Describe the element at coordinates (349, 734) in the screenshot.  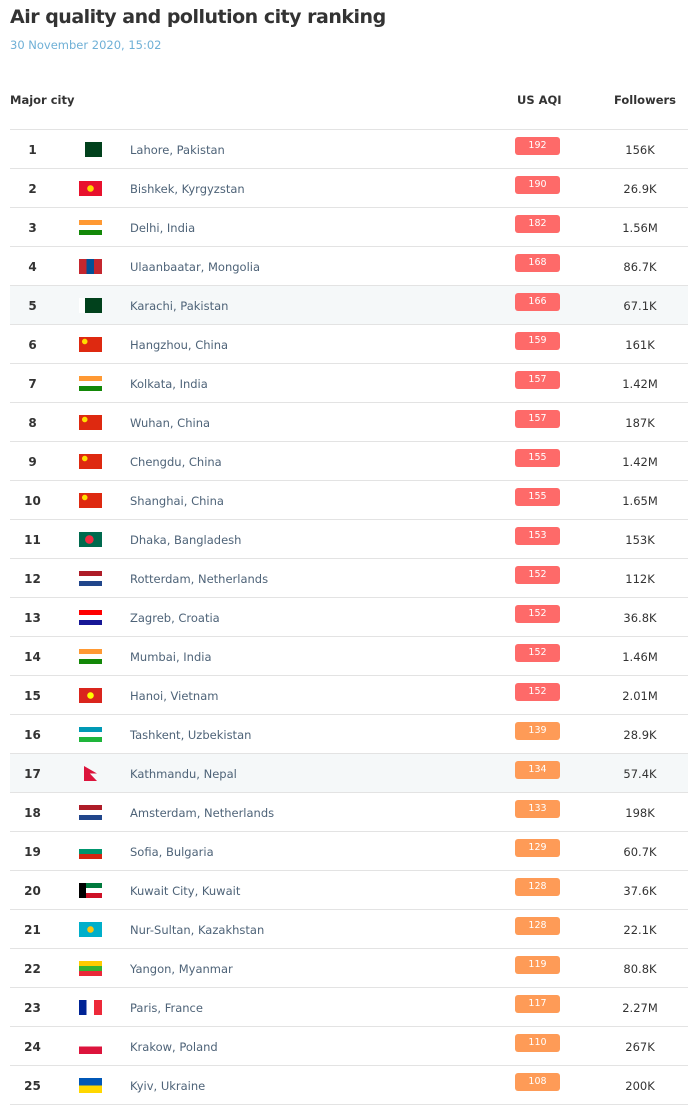
I see `table-row: 16 Tashkent, Uzbekistan 139 28.9K` at that location.